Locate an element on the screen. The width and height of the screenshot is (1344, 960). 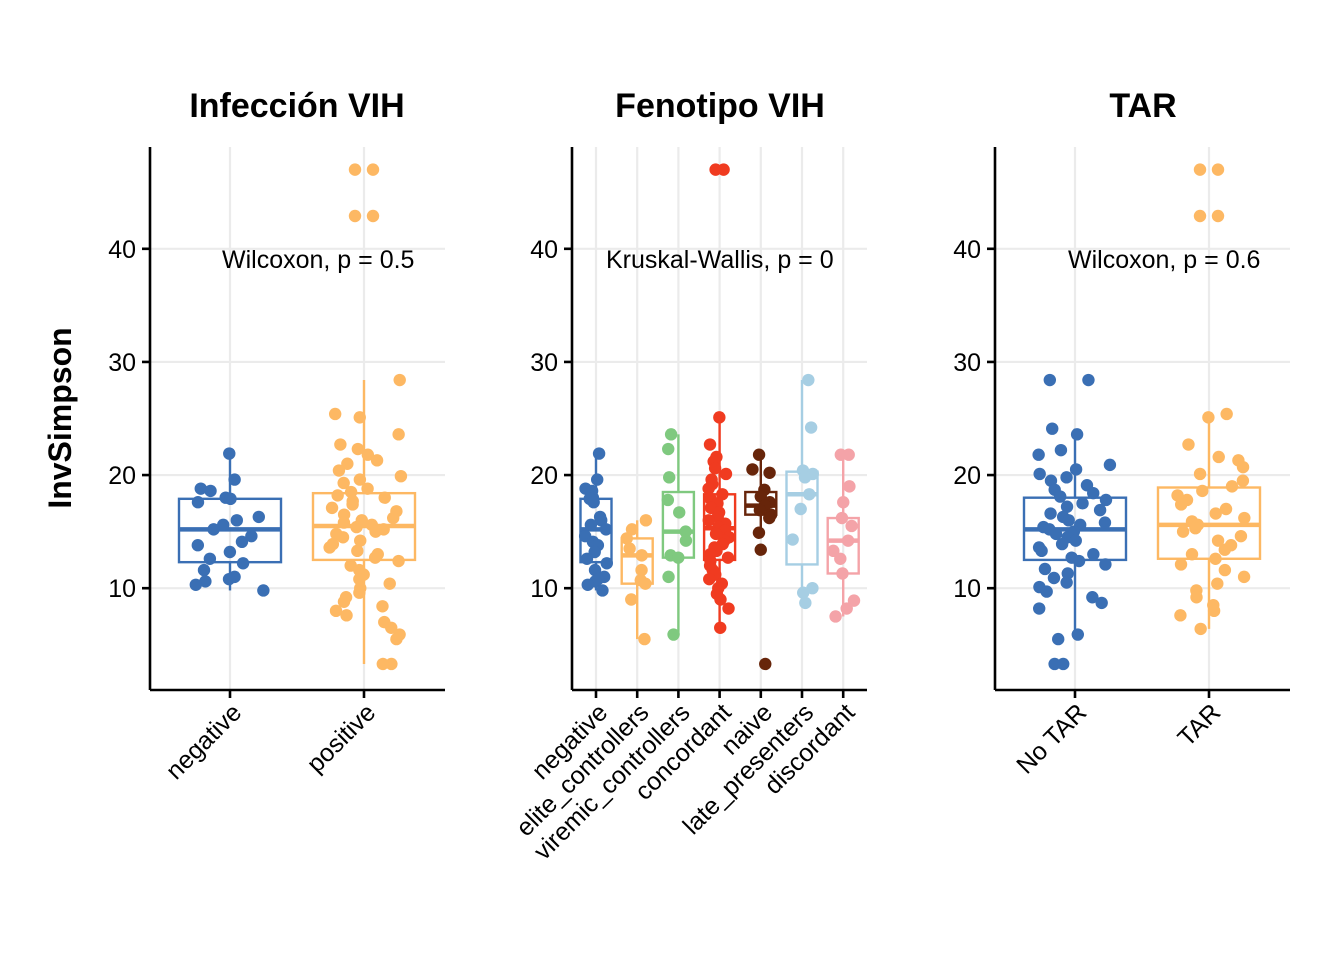
x-tick-label: positive is located at coordinates (342, 738).